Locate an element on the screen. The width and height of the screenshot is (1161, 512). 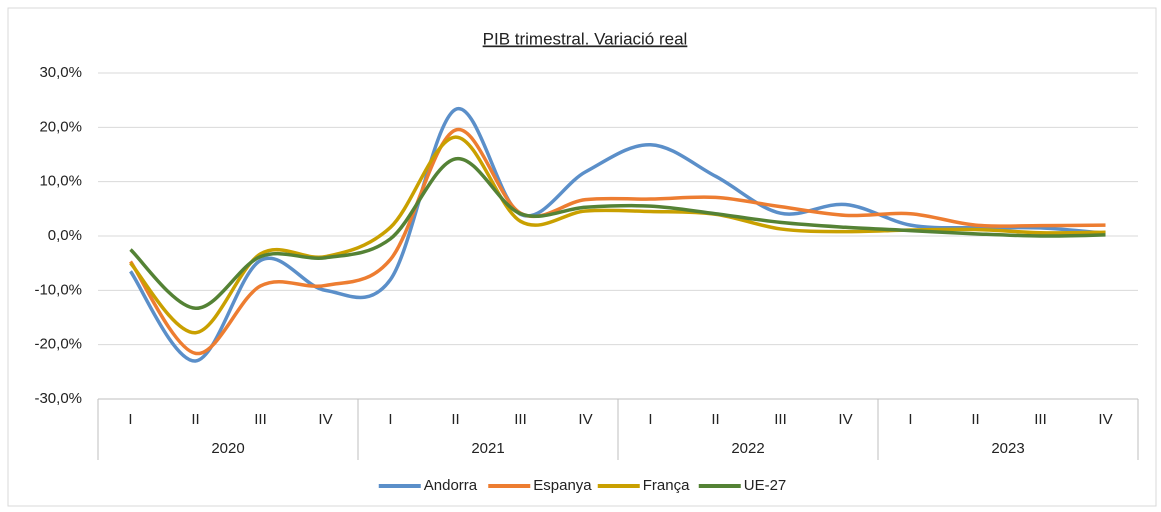
chart-title: PIB trimestral. Variació real is located at coordinates (585, 38).